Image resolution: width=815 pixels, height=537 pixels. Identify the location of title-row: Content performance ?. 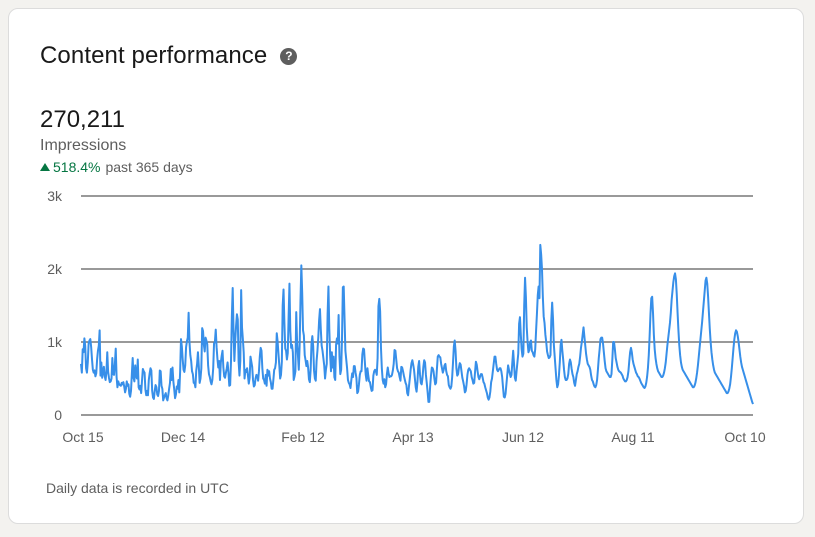
(169, 56).